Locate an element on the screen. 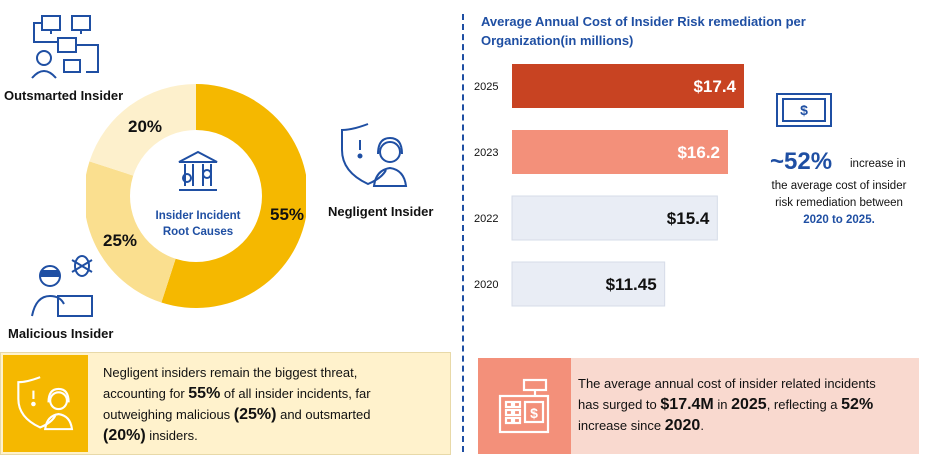 Image resolution: width=928 pixels, height=458 pixels. callout-line2: the average cost of insider is located at coordinates (839, 186).